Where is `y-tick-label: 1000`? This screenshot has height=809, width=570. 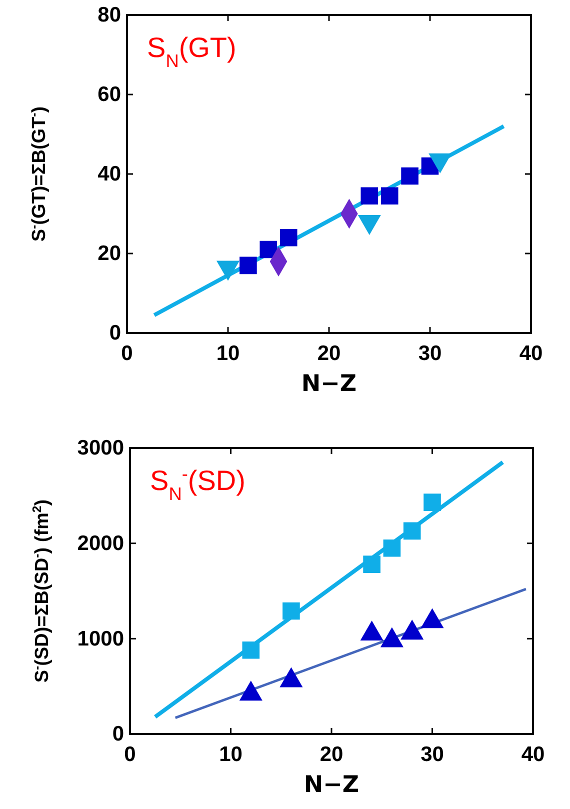 y-tick-label: 1000 is located at coordinates (100, 638).